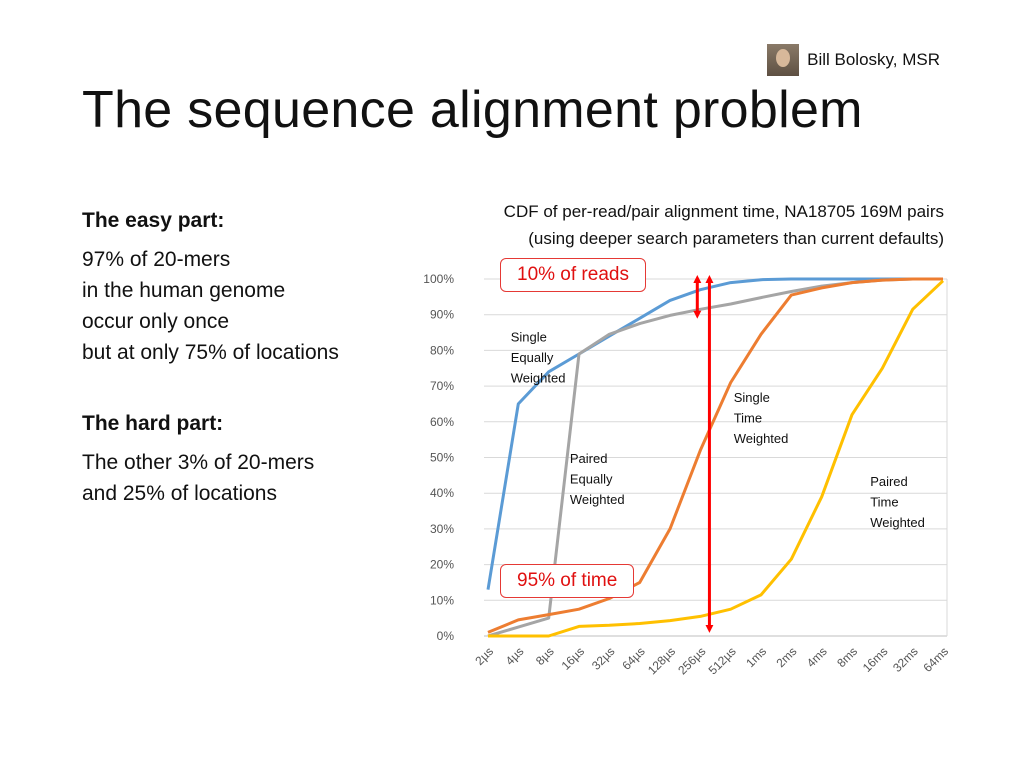 This screenshot has height=768, width=1024. I want to click on y-tick-label: 20%, so click(442, 565).